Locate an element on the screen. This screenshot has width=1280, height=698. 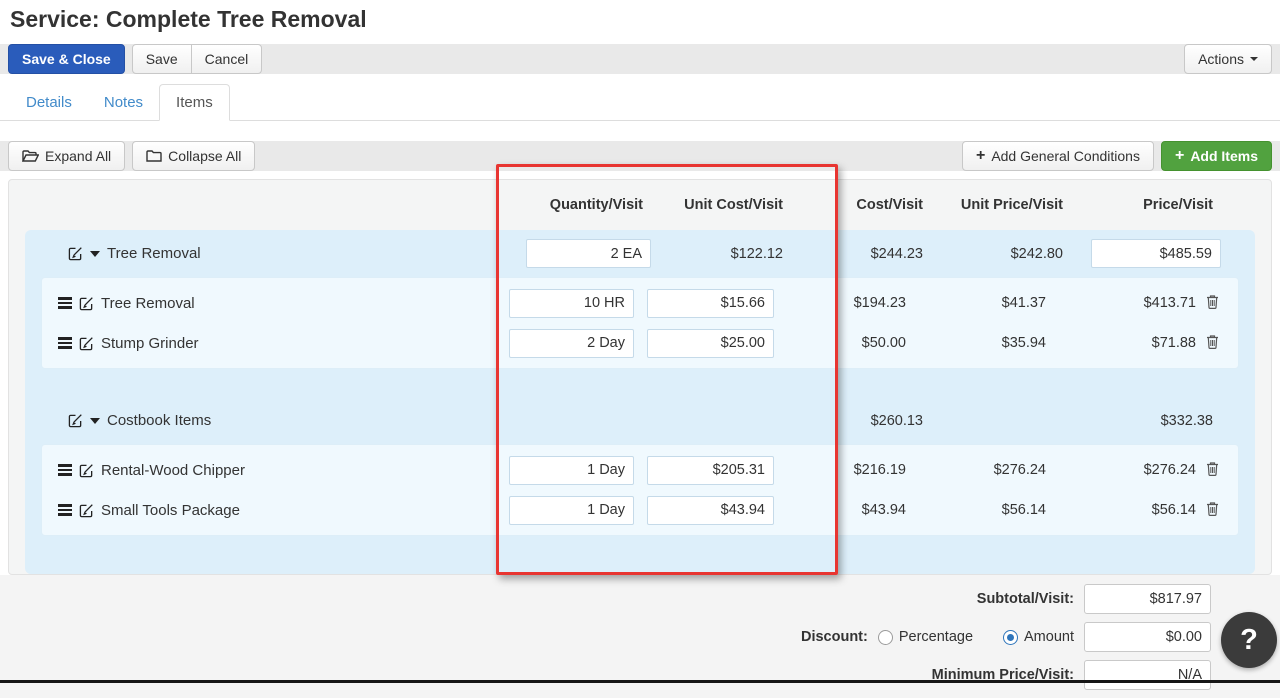
discount-percentage-label: Percentage is located at coordinates (936, 637).